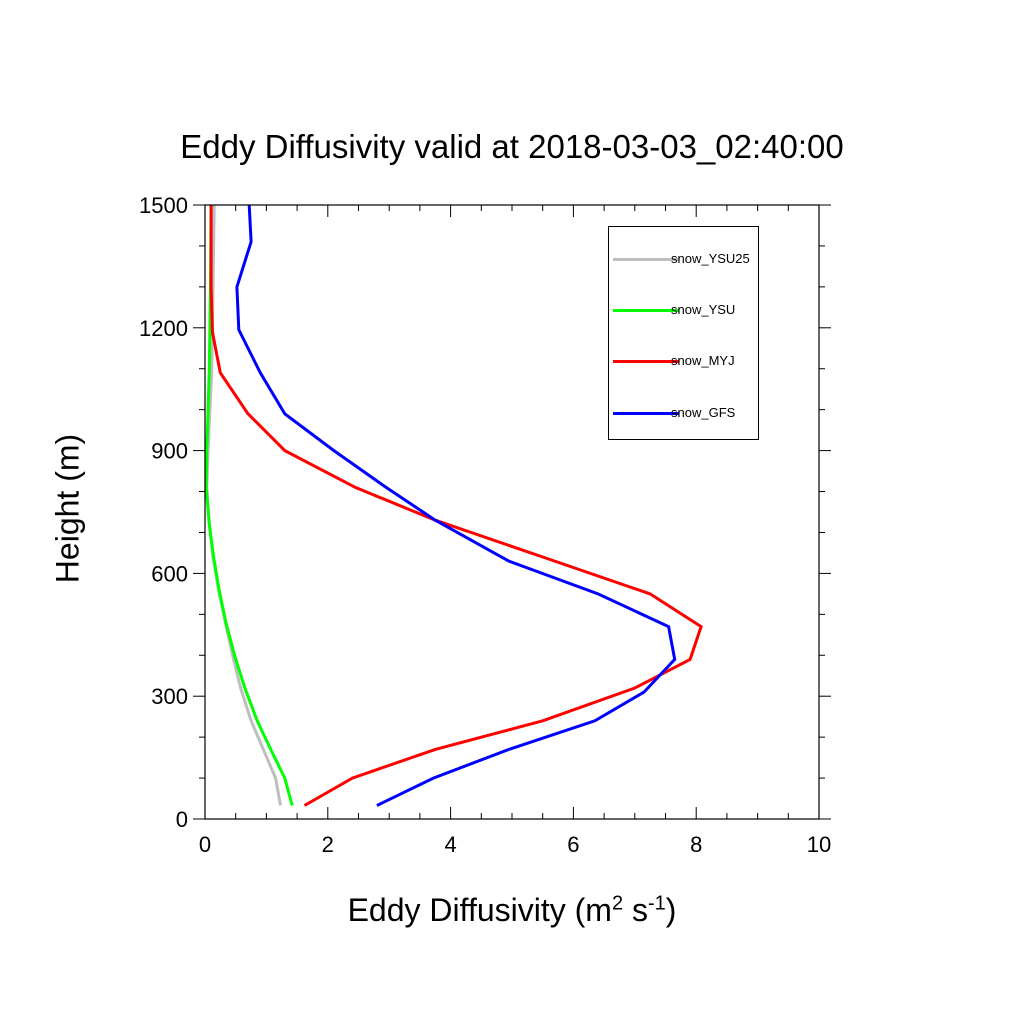 The image size is (1024, 1024). Describe the element at coordinates (656, 903) in the screenshot. I see `x-axis-label-sup-2: -1` at that location.